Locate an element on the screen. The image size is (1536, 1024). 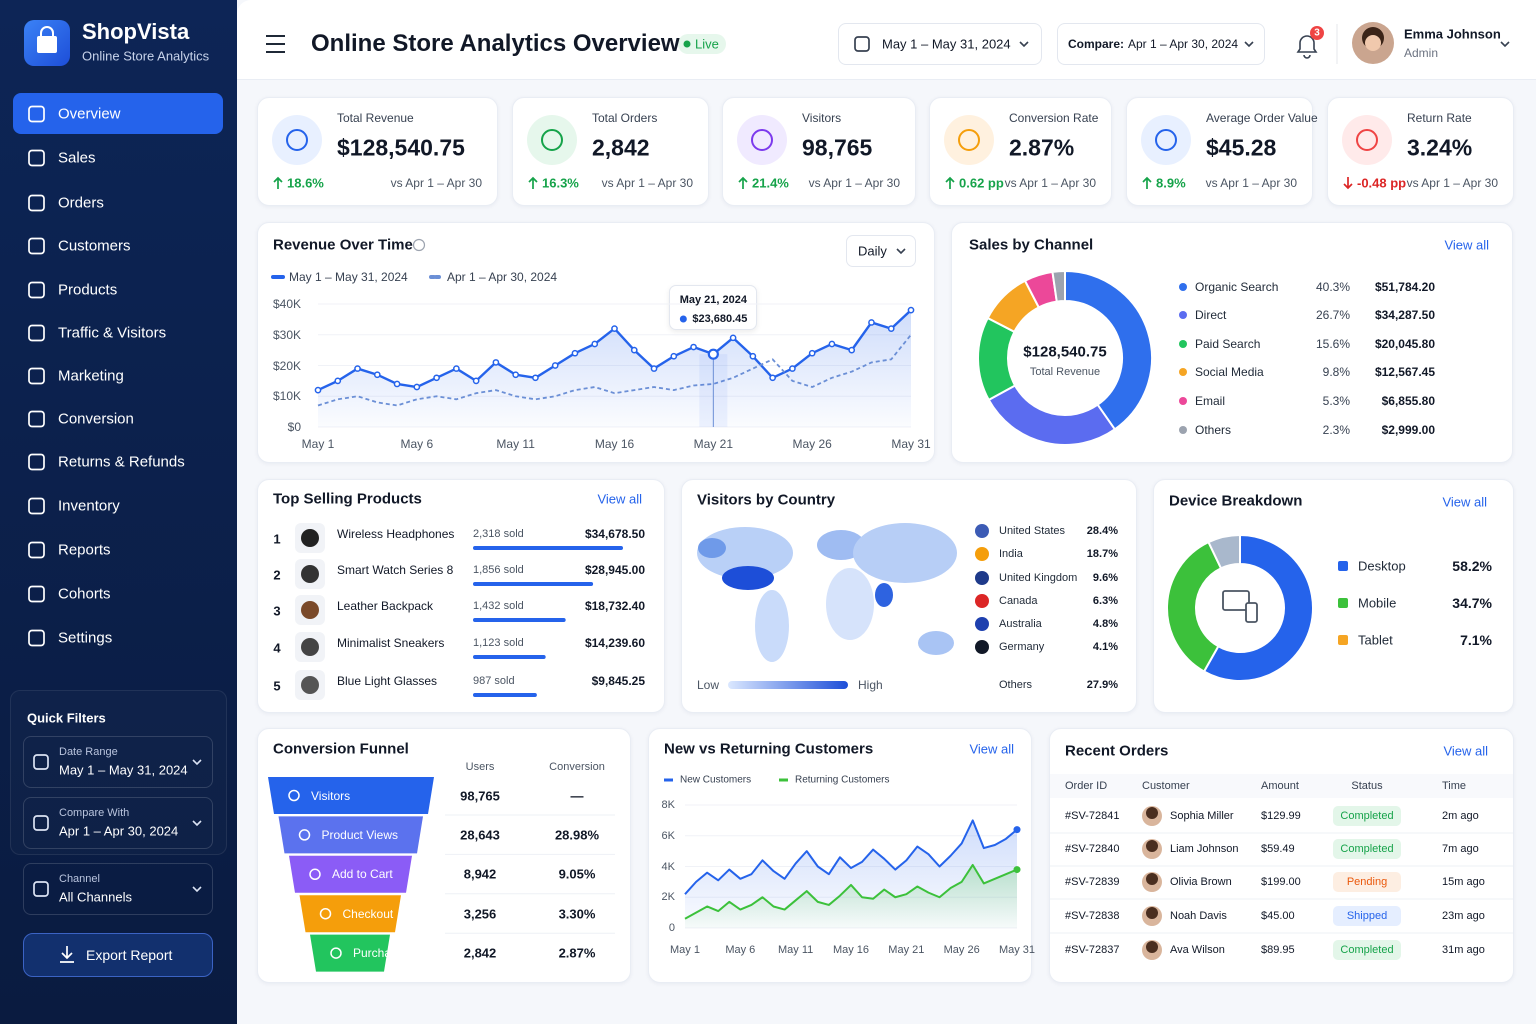
kpi-icon is located at coordinates (1166, 140).